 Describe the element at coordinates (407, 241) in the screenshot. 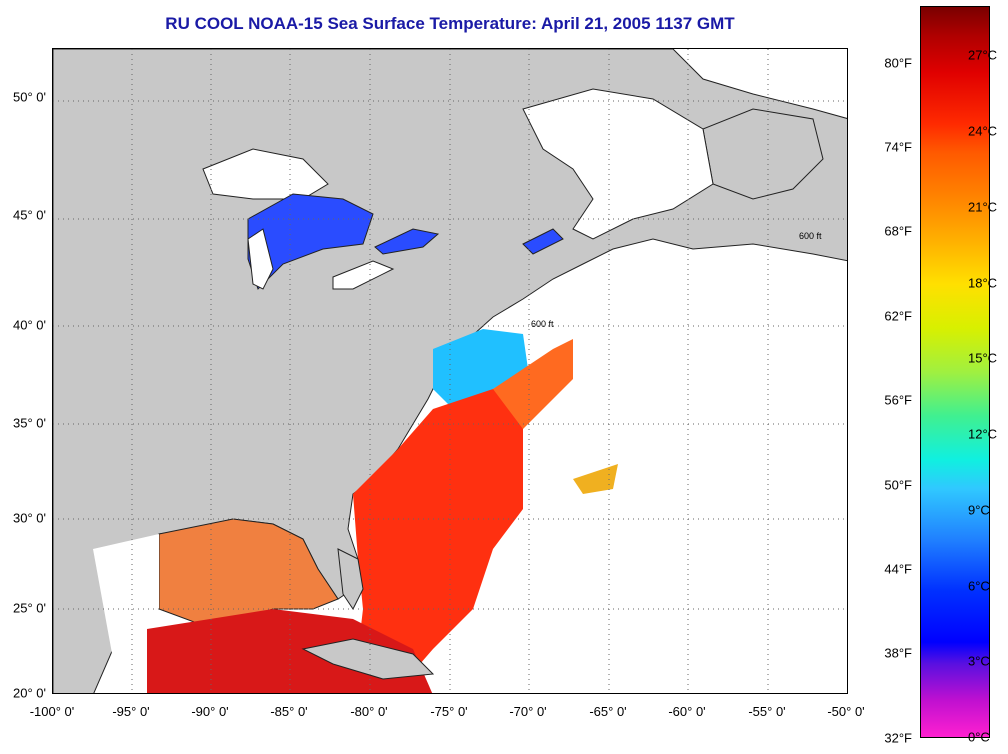

I see `lake-erie` at that location.